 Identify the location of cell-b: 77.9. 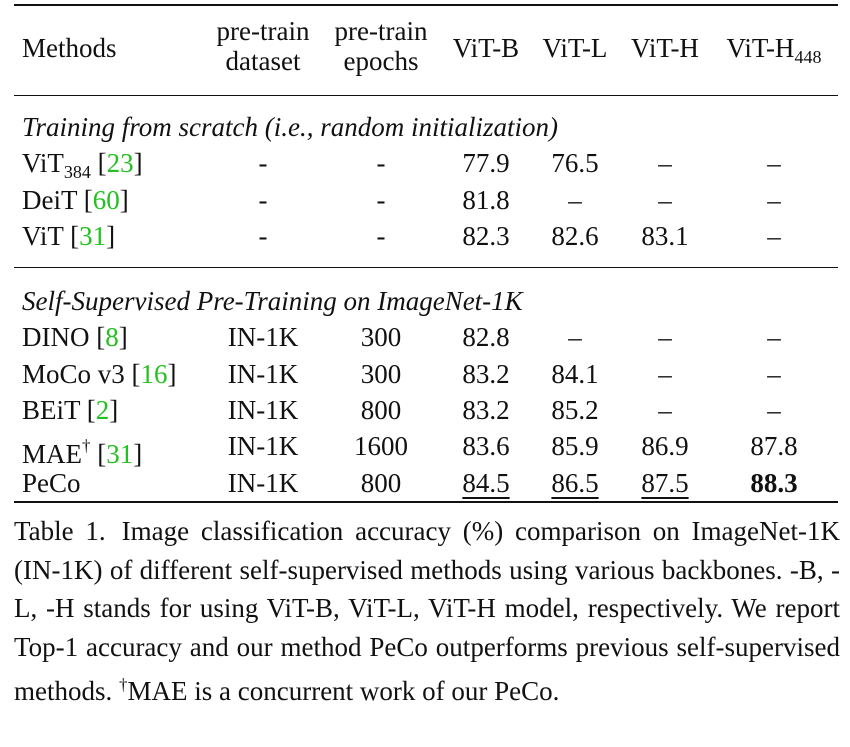
(486, 163).